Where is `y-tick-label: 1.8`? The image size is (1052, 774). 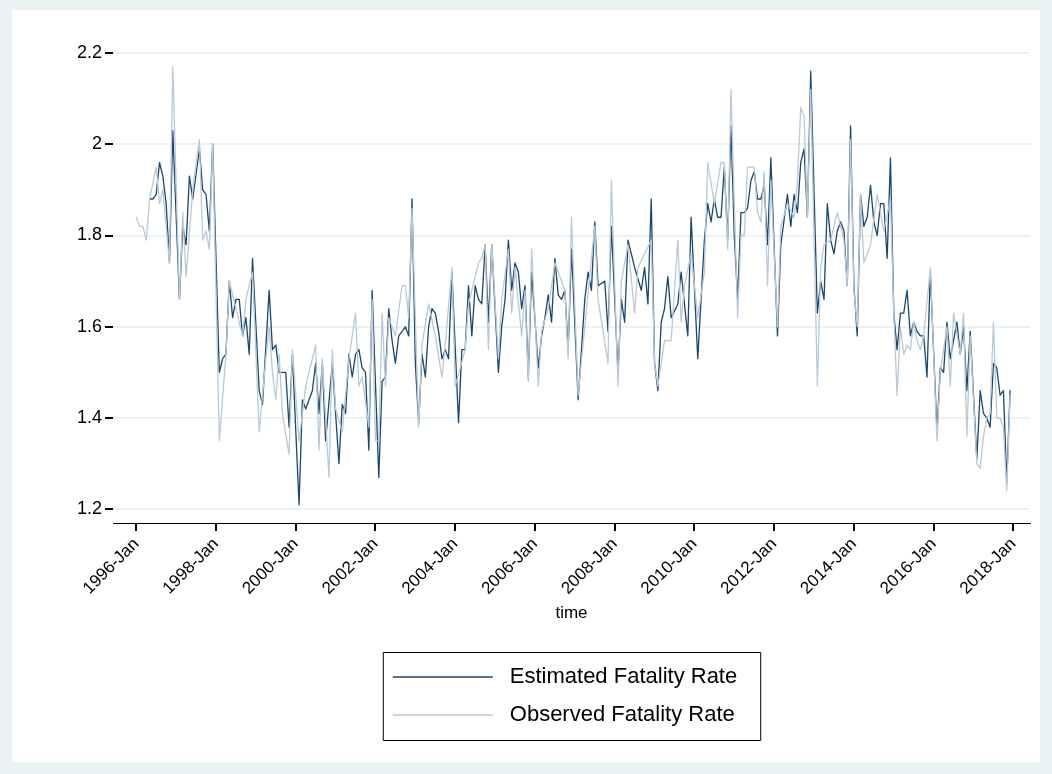
y-tick-label: 1.8 is located at coordinates (89, 234).